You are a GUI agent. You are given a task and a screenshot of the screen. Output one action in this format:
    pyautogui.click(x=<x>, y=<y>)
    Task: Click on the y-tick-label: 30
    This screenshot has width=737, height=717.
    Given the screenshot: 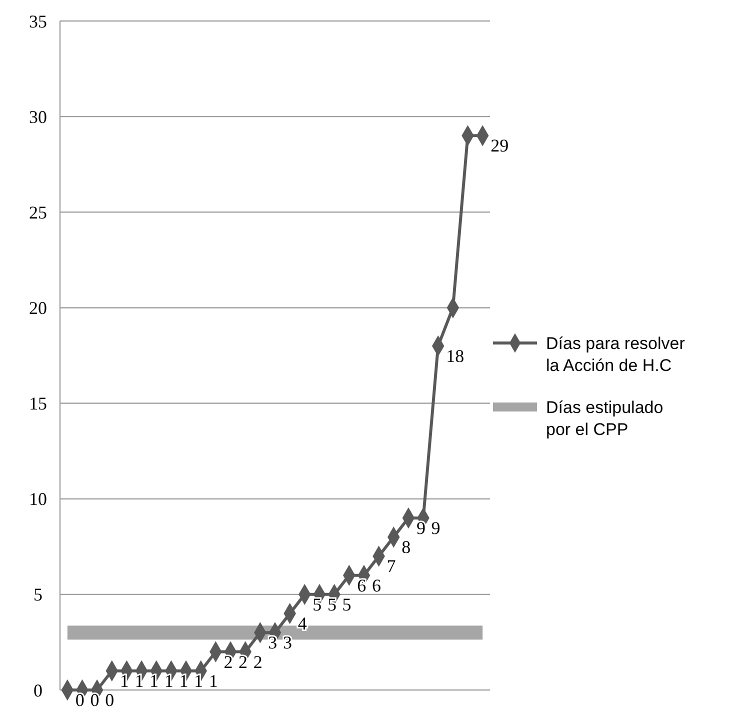 What is the action you would take?
    pyautogui.click(x=38, y=116)
    